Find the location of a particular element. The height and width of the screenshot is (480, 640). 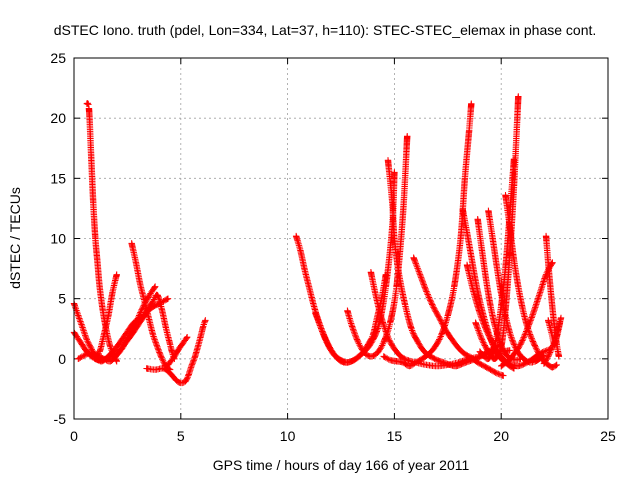

y-tick-label: 5 is located at coordinates (62, 299).